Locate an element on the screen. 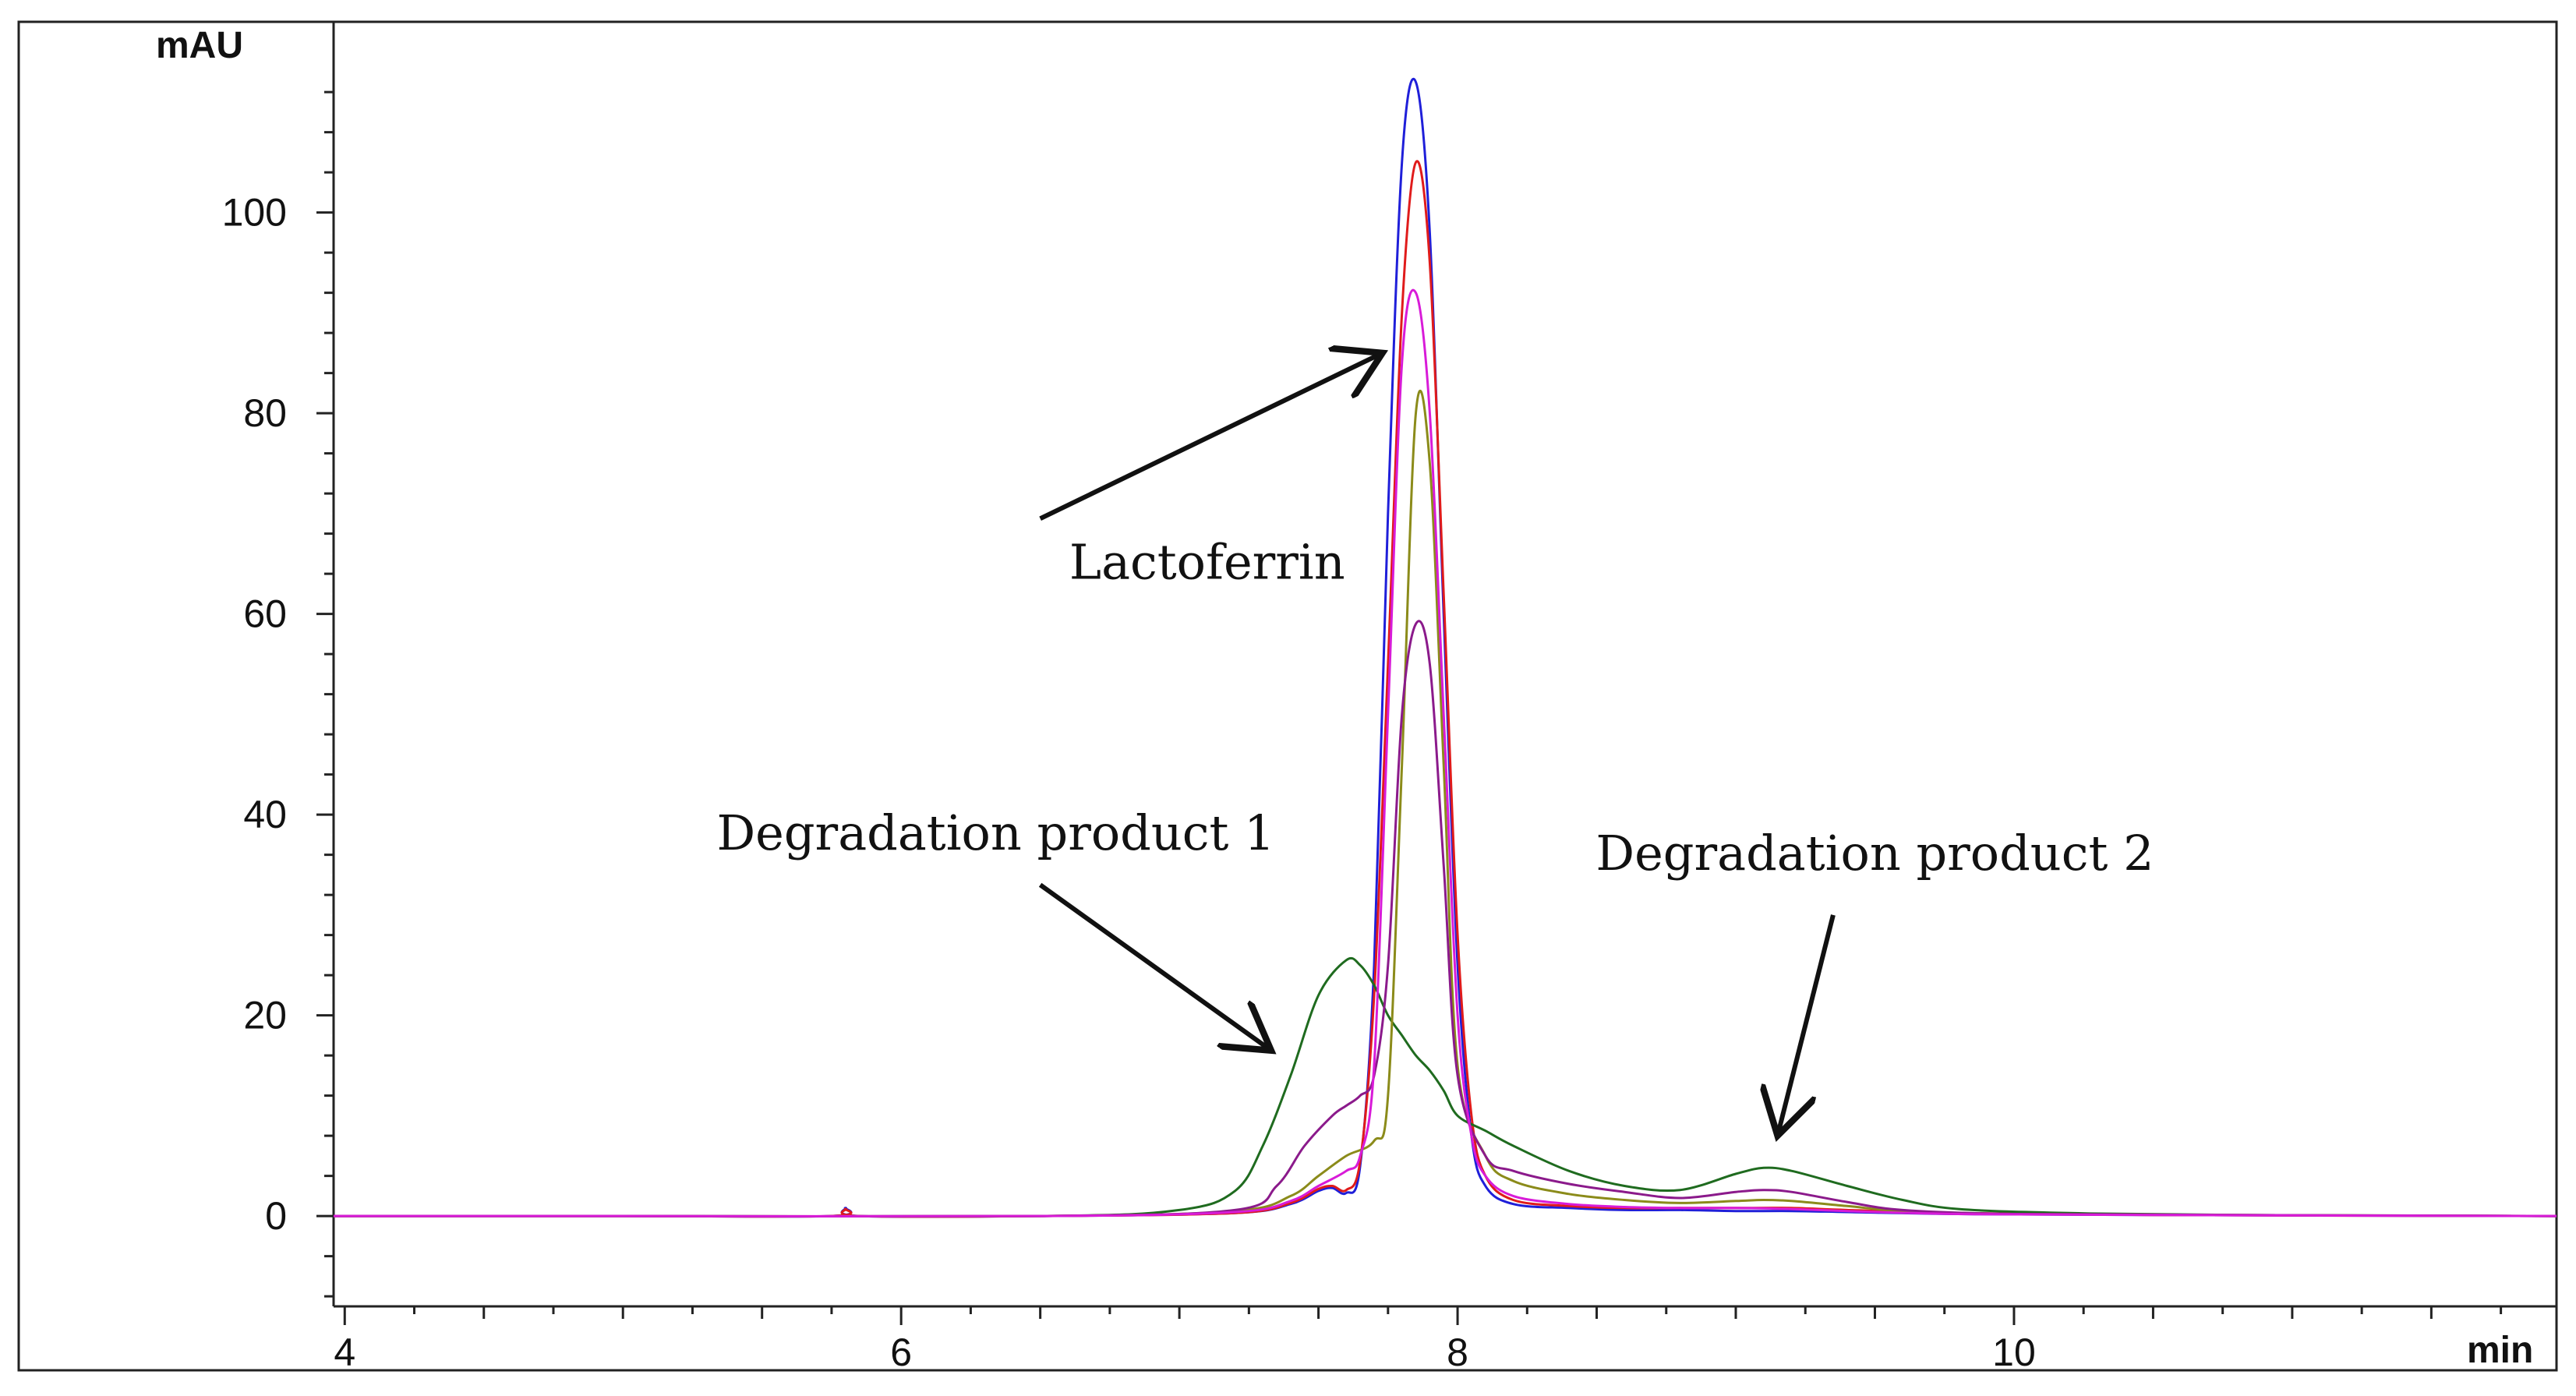  y-axis-unit-label: mAU is located at coordinates (199, 45).